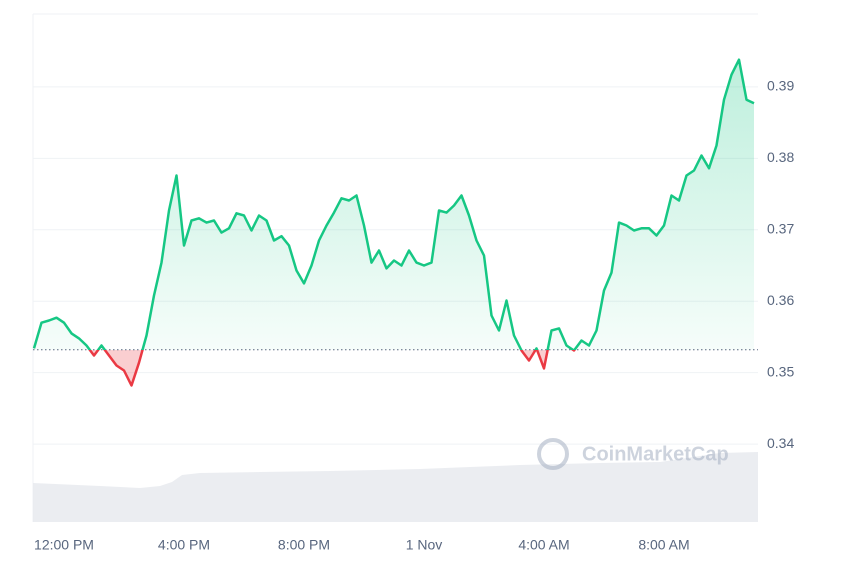  I want to click on x-tick-label: 4:00 AM, so click(543, 545).